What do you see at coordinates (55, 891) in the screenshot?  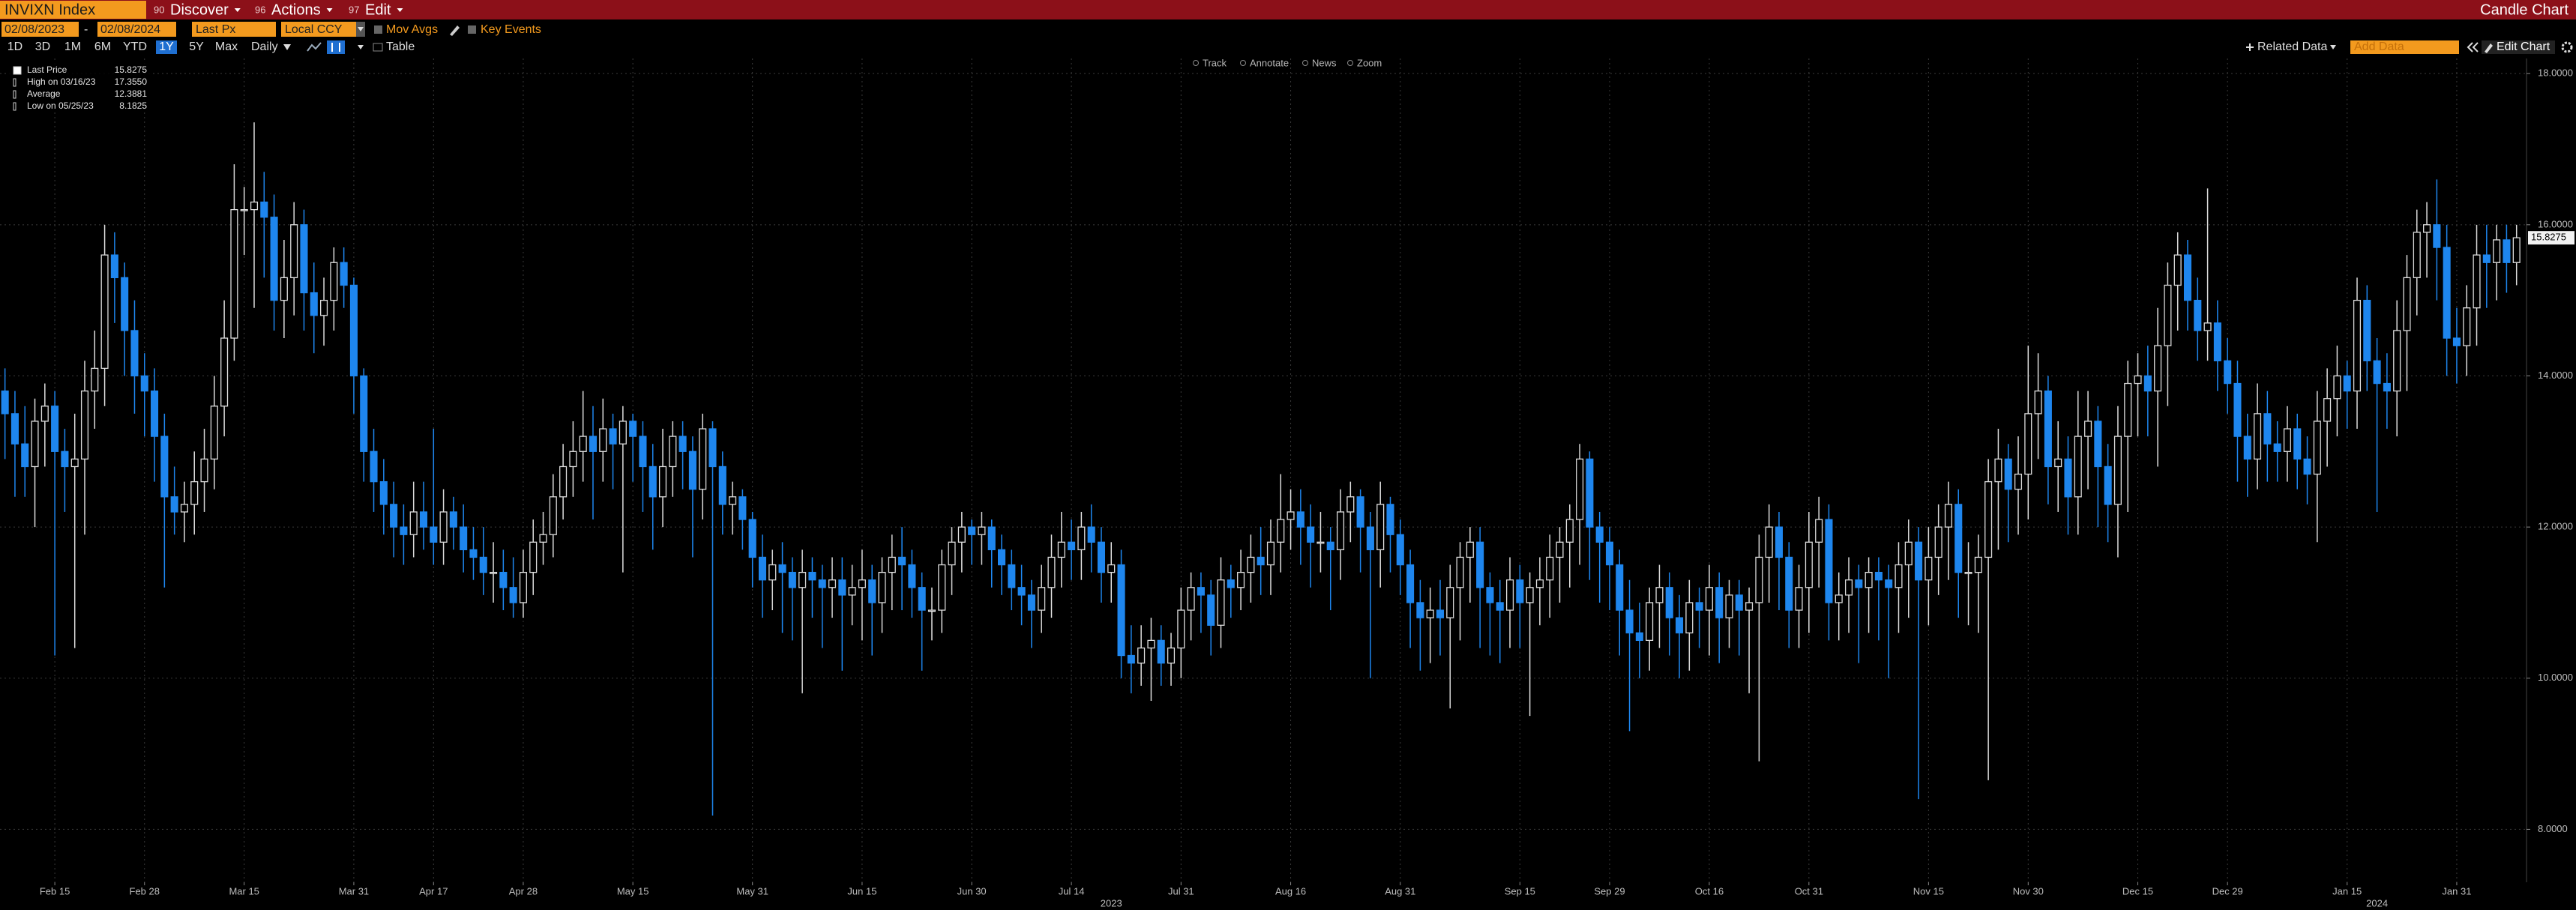 I see `x-tick-label: Feb 15` at bounding box center [55, 891].